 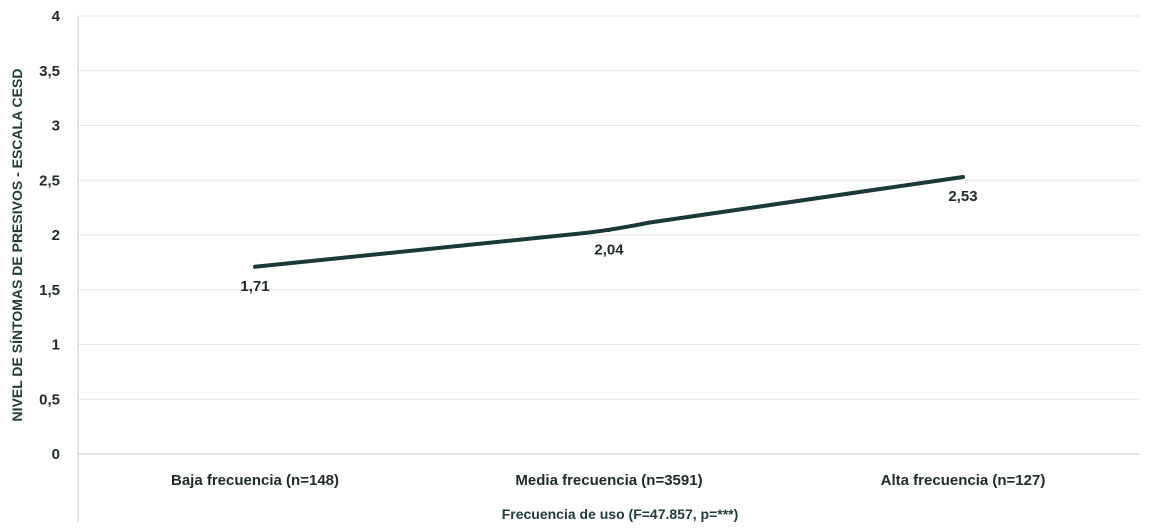 What do you see at coordinates (963, 480) in the screenshot?
I see `x-category-label: Alta frecuencia (n=127)` at bounding box center [963, 480].